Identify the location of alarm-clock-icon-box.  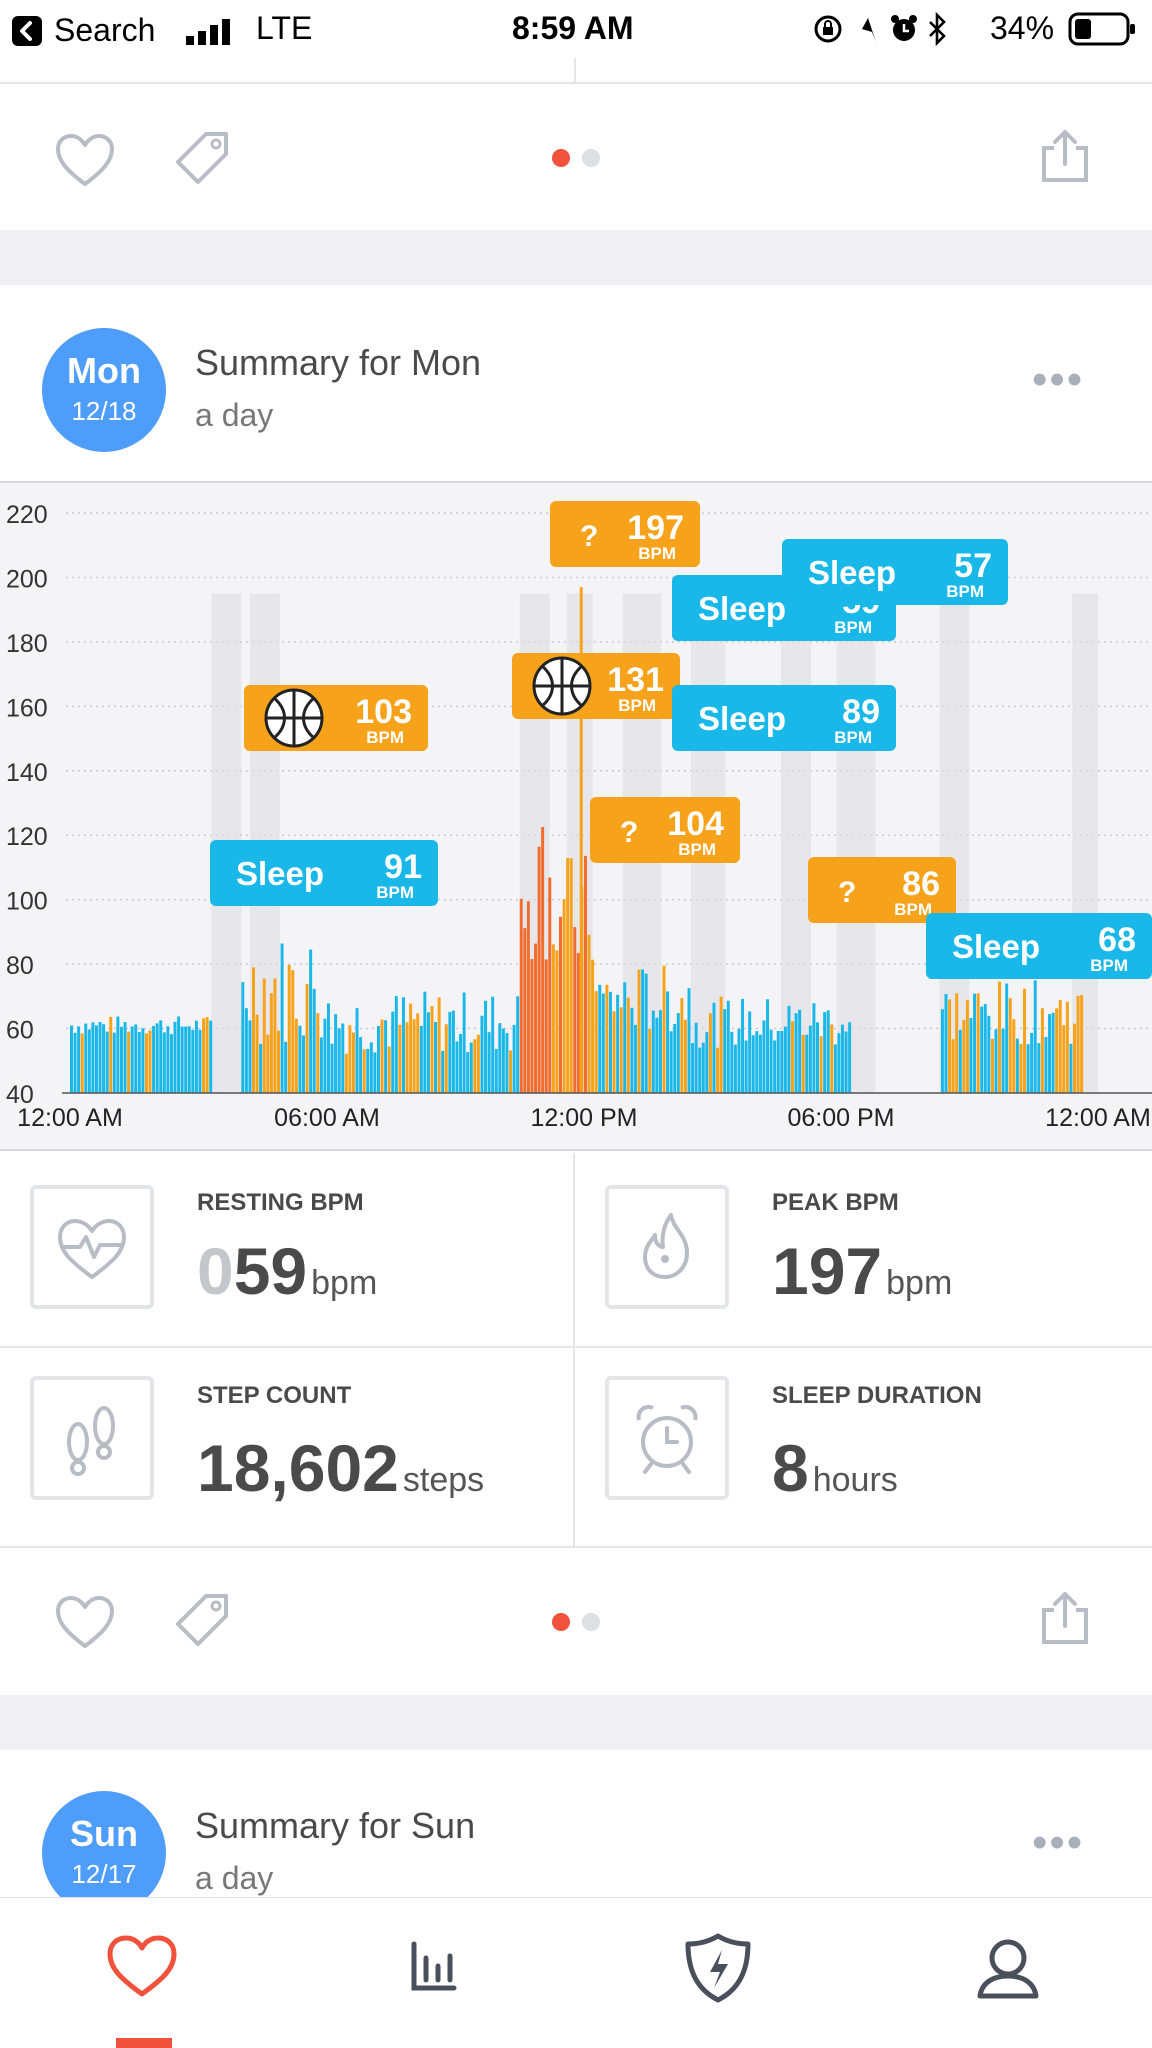
(667, 1438).